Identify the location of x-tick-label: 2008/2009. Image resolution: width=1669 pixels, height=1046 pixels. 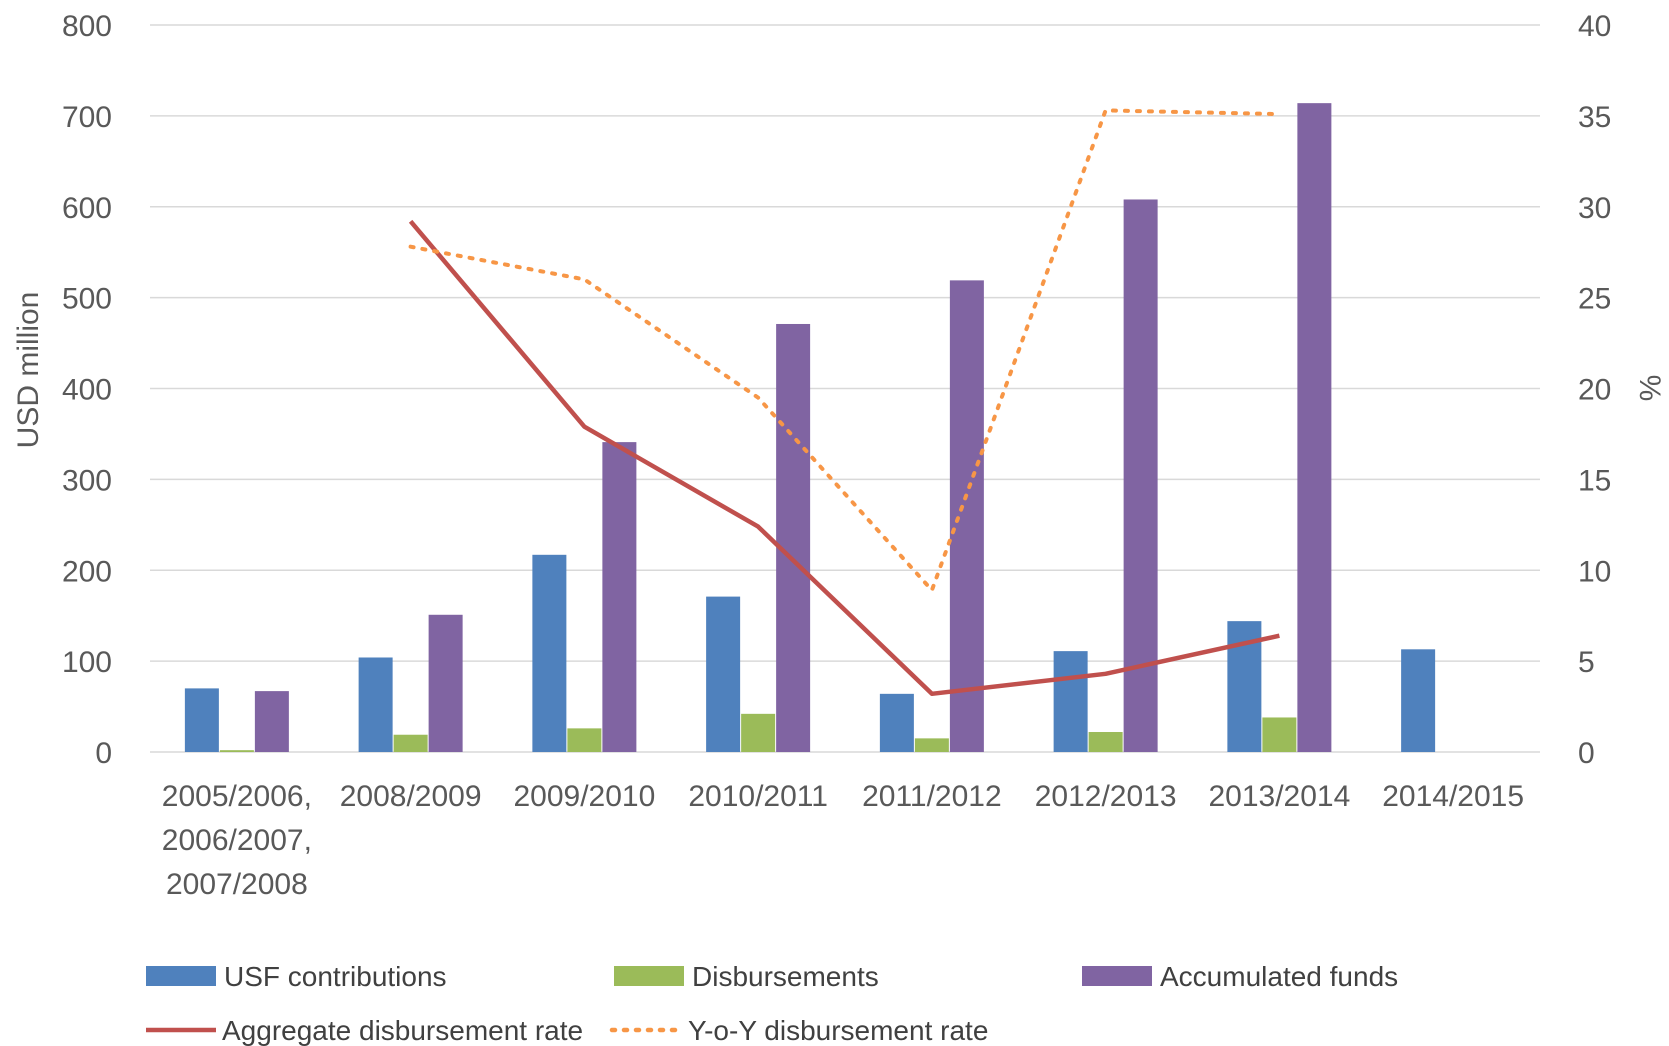
(411, 796).